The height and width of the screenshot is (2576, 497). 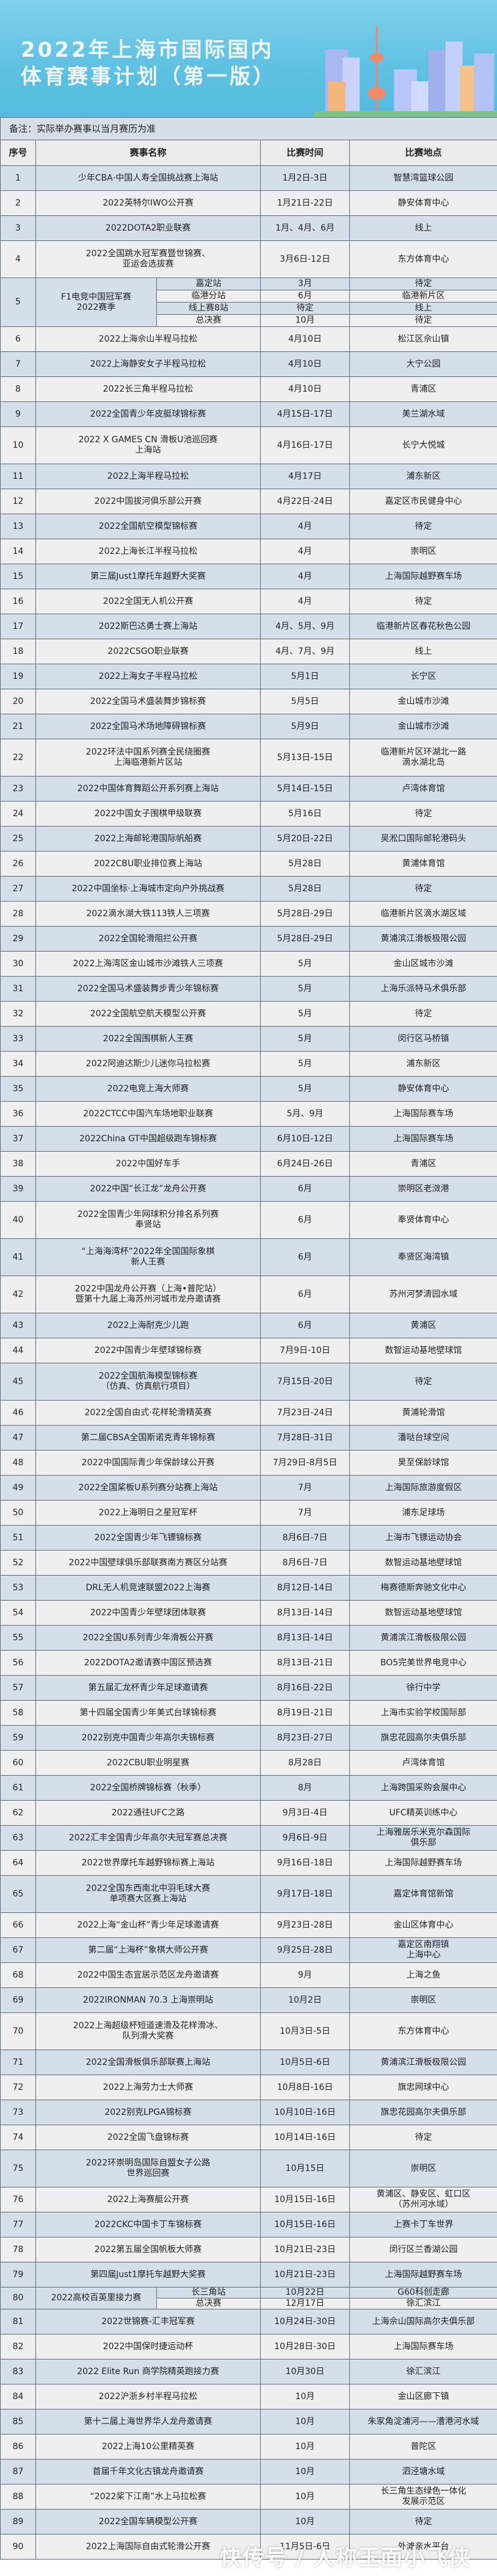 I want to click on event-place: 金山区廊下镇, so click(x=423, y=2397).